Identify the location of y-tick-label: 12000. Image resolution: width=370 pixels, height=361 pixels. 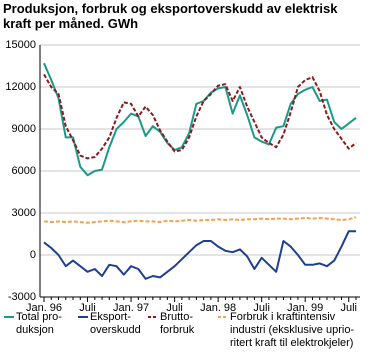
(20, 87).